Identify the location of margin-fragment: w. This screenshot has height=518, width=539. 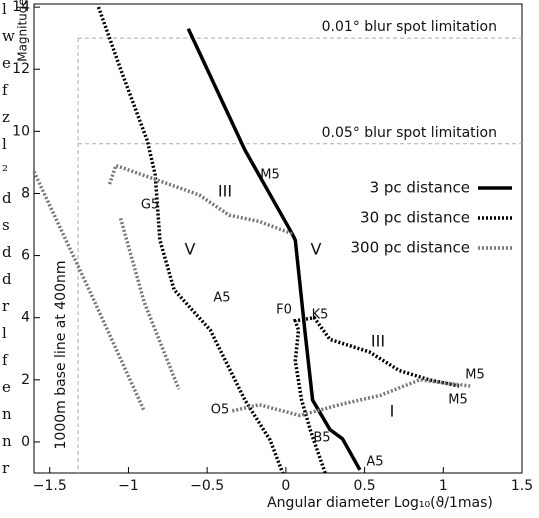
(8, 36).